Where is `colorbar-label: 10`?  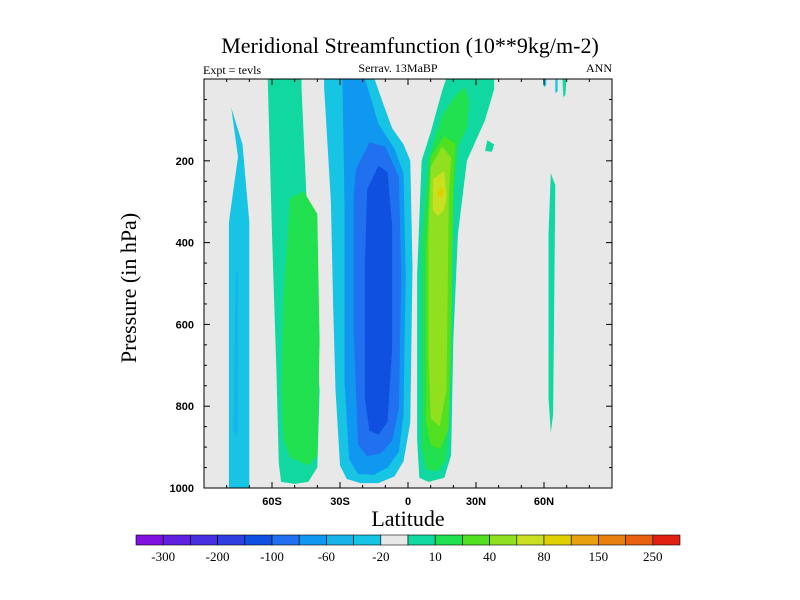
colorbar-label: 10 is located at coordinates (435, 556).